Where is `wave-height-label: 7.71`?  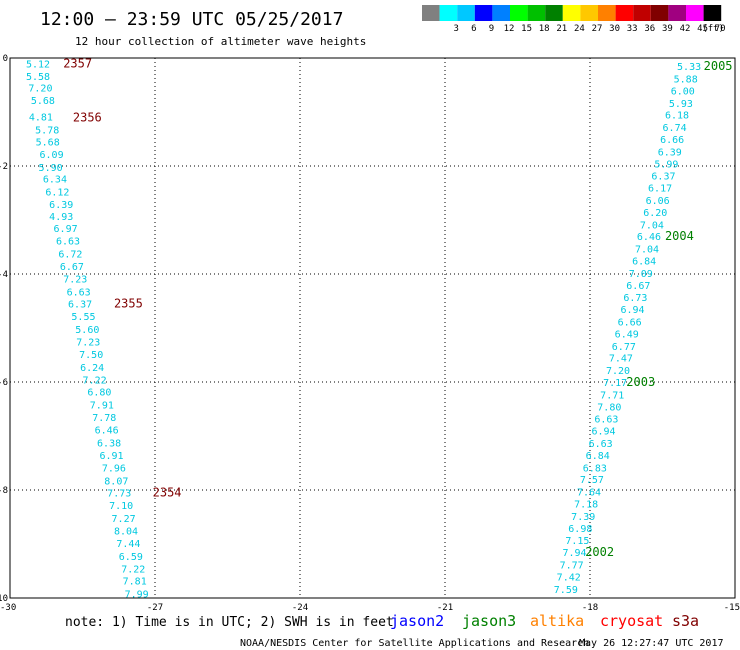
wave-height-label: 7.71 is located at coordinates (612, 395).